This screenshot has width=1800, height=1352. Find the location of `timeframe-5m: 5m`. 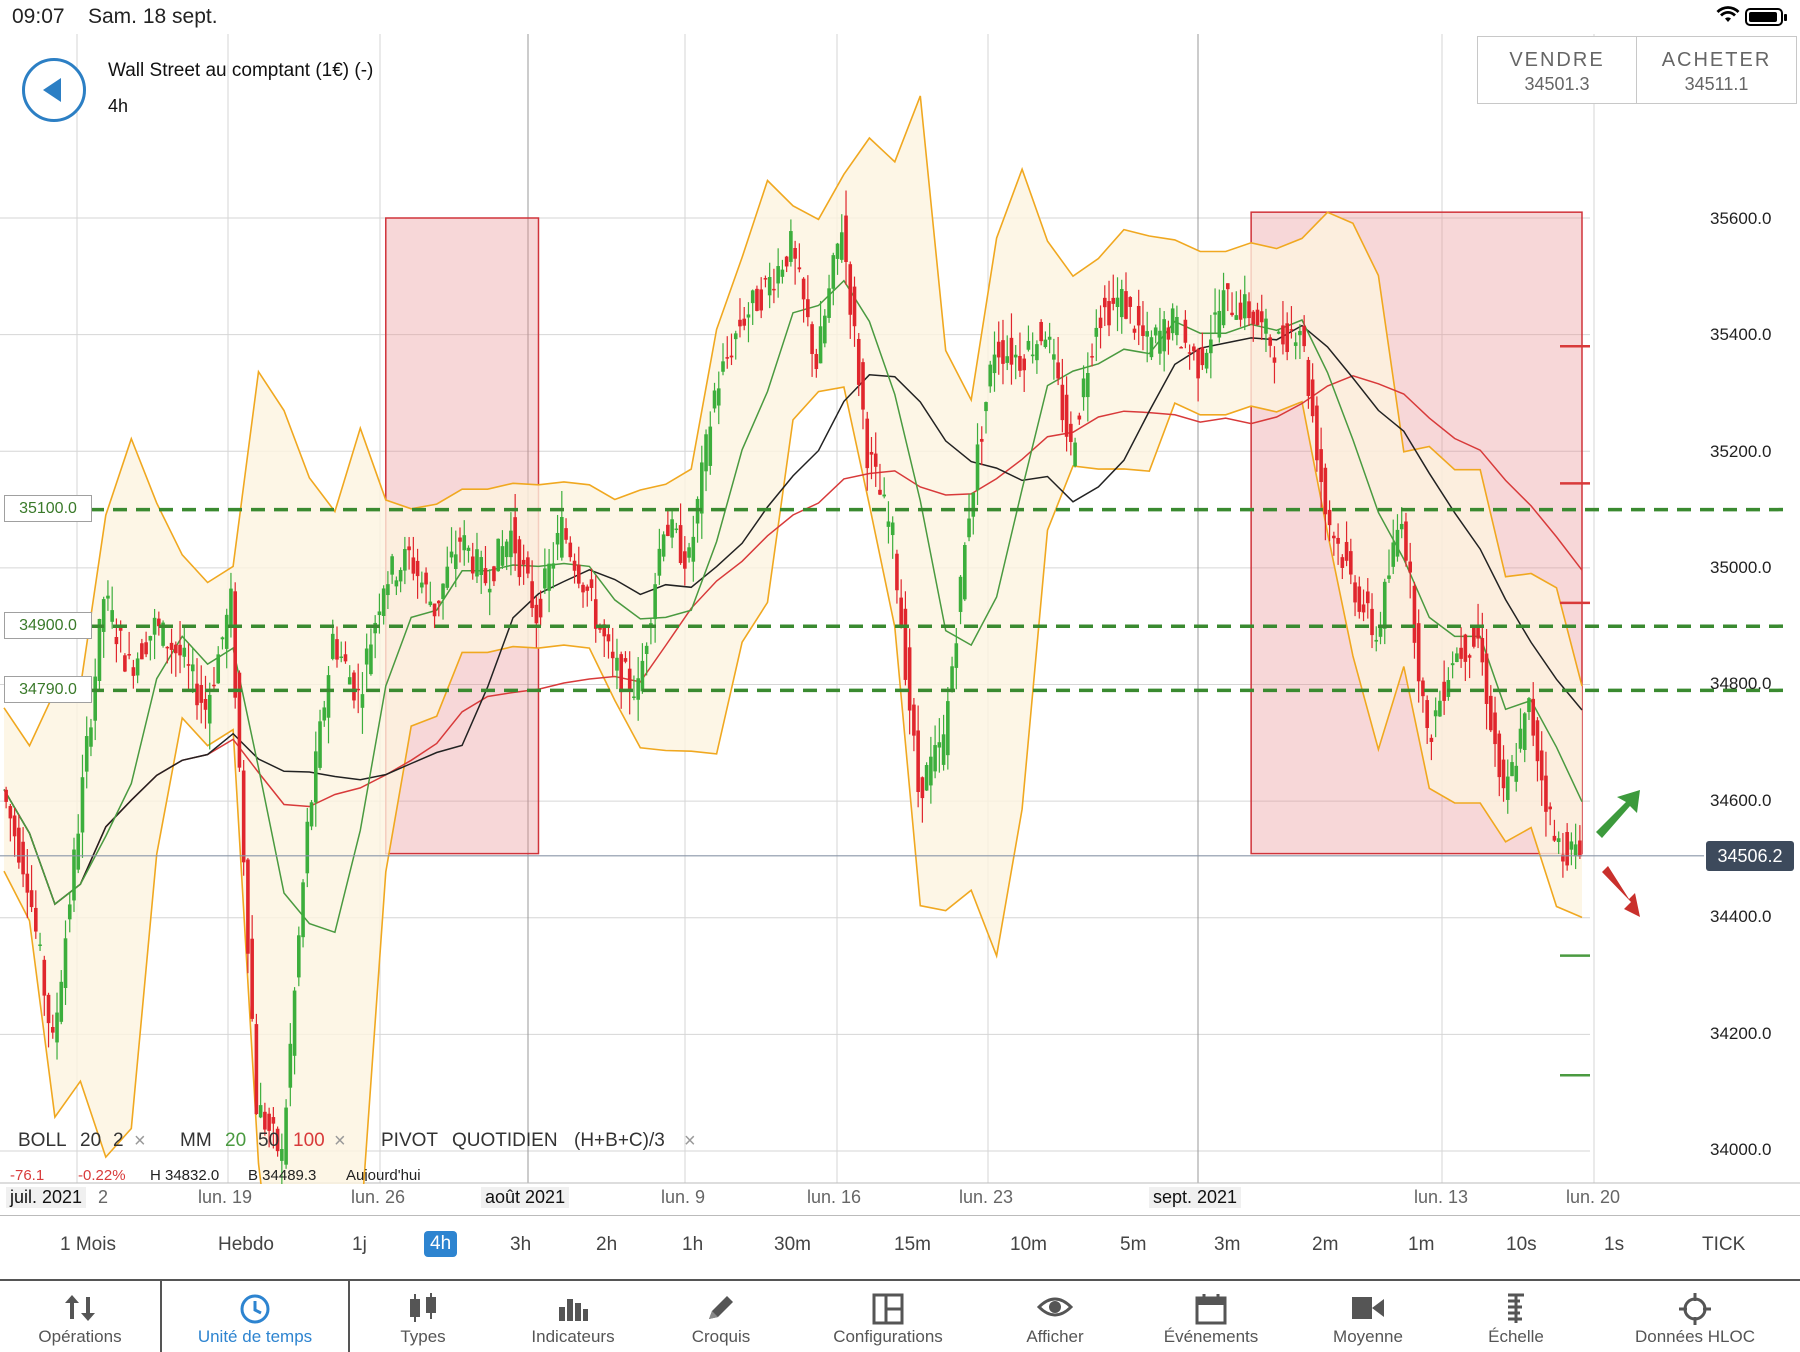

timeframe-5m: 5m is located at coordinates (1133, 1244).